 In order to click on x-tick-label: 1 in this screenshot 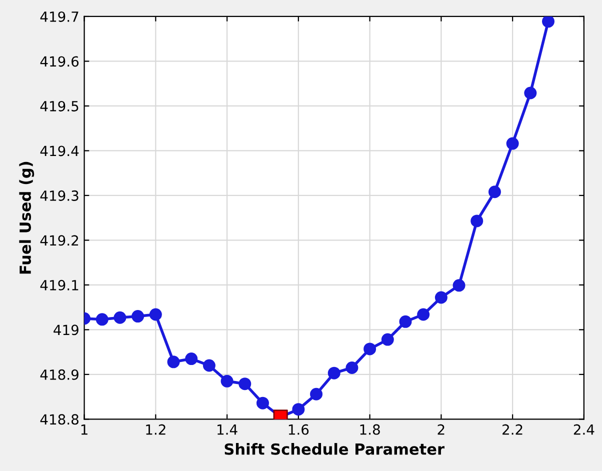, I will do `click(84, 429)`.